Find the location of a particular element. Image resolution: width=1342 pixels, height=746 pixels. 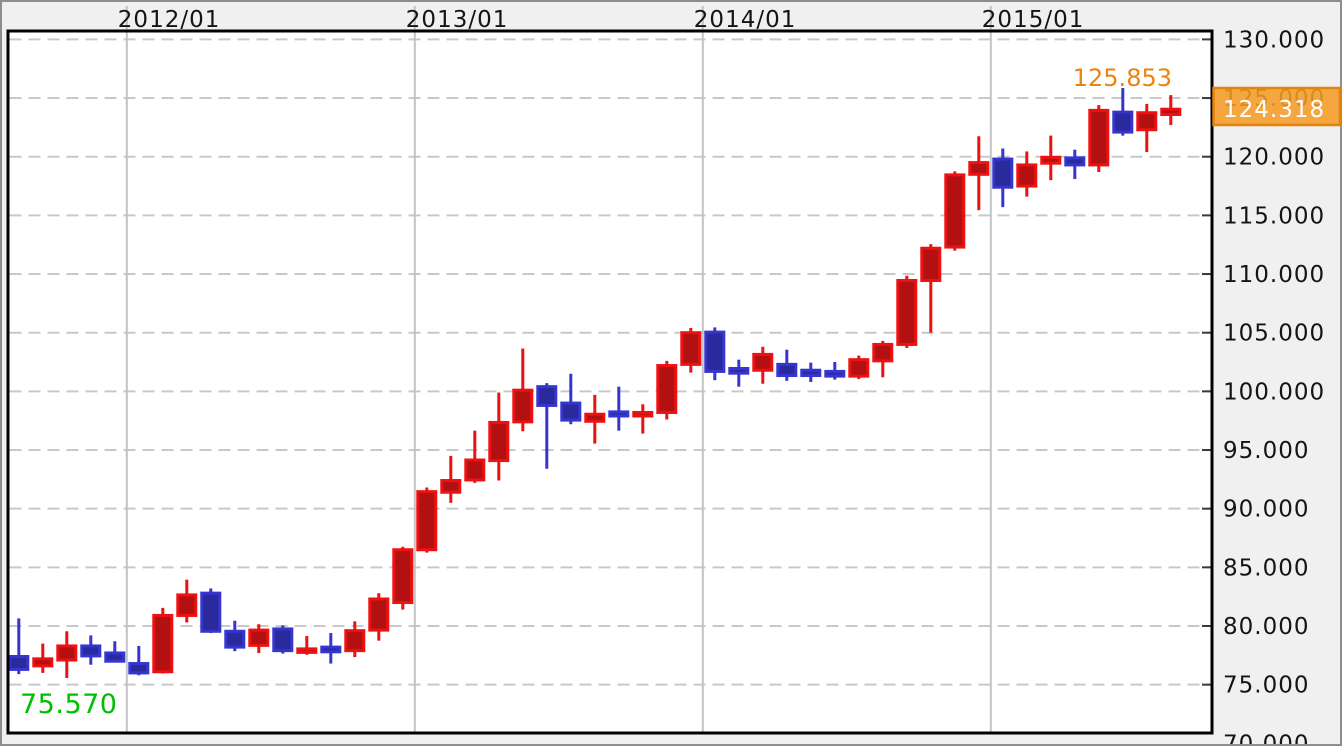

candle-2014/04 is located at coordinates (787, 365).